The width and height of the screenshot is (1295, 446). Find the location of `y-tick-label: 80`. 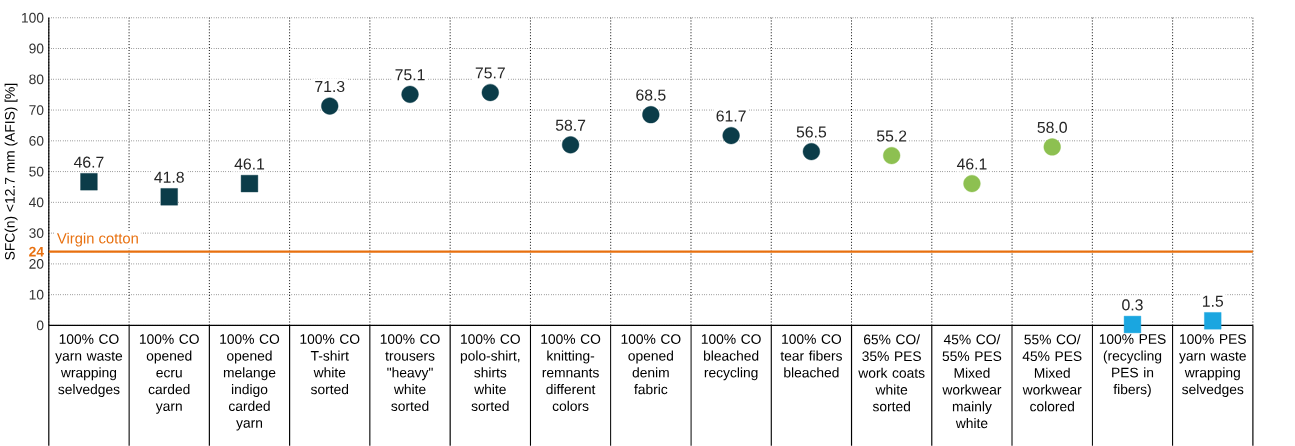

y-tick-label: 80 is located at coordinates (36, 79).